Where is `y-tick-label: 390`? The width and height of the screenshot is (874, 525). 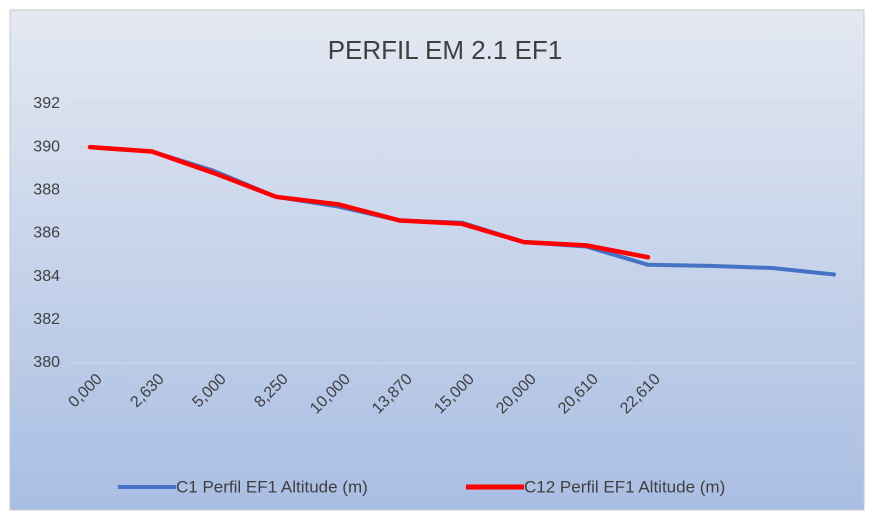 y-tick-label: 390 is located at coordinates (46, 146).